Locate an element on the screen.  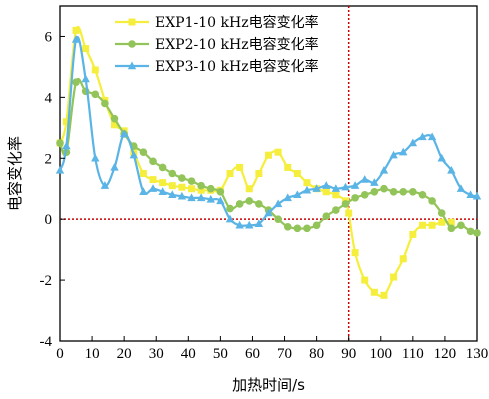
y-axis-label: 电容变化率 is located at coordinates (15, 173).